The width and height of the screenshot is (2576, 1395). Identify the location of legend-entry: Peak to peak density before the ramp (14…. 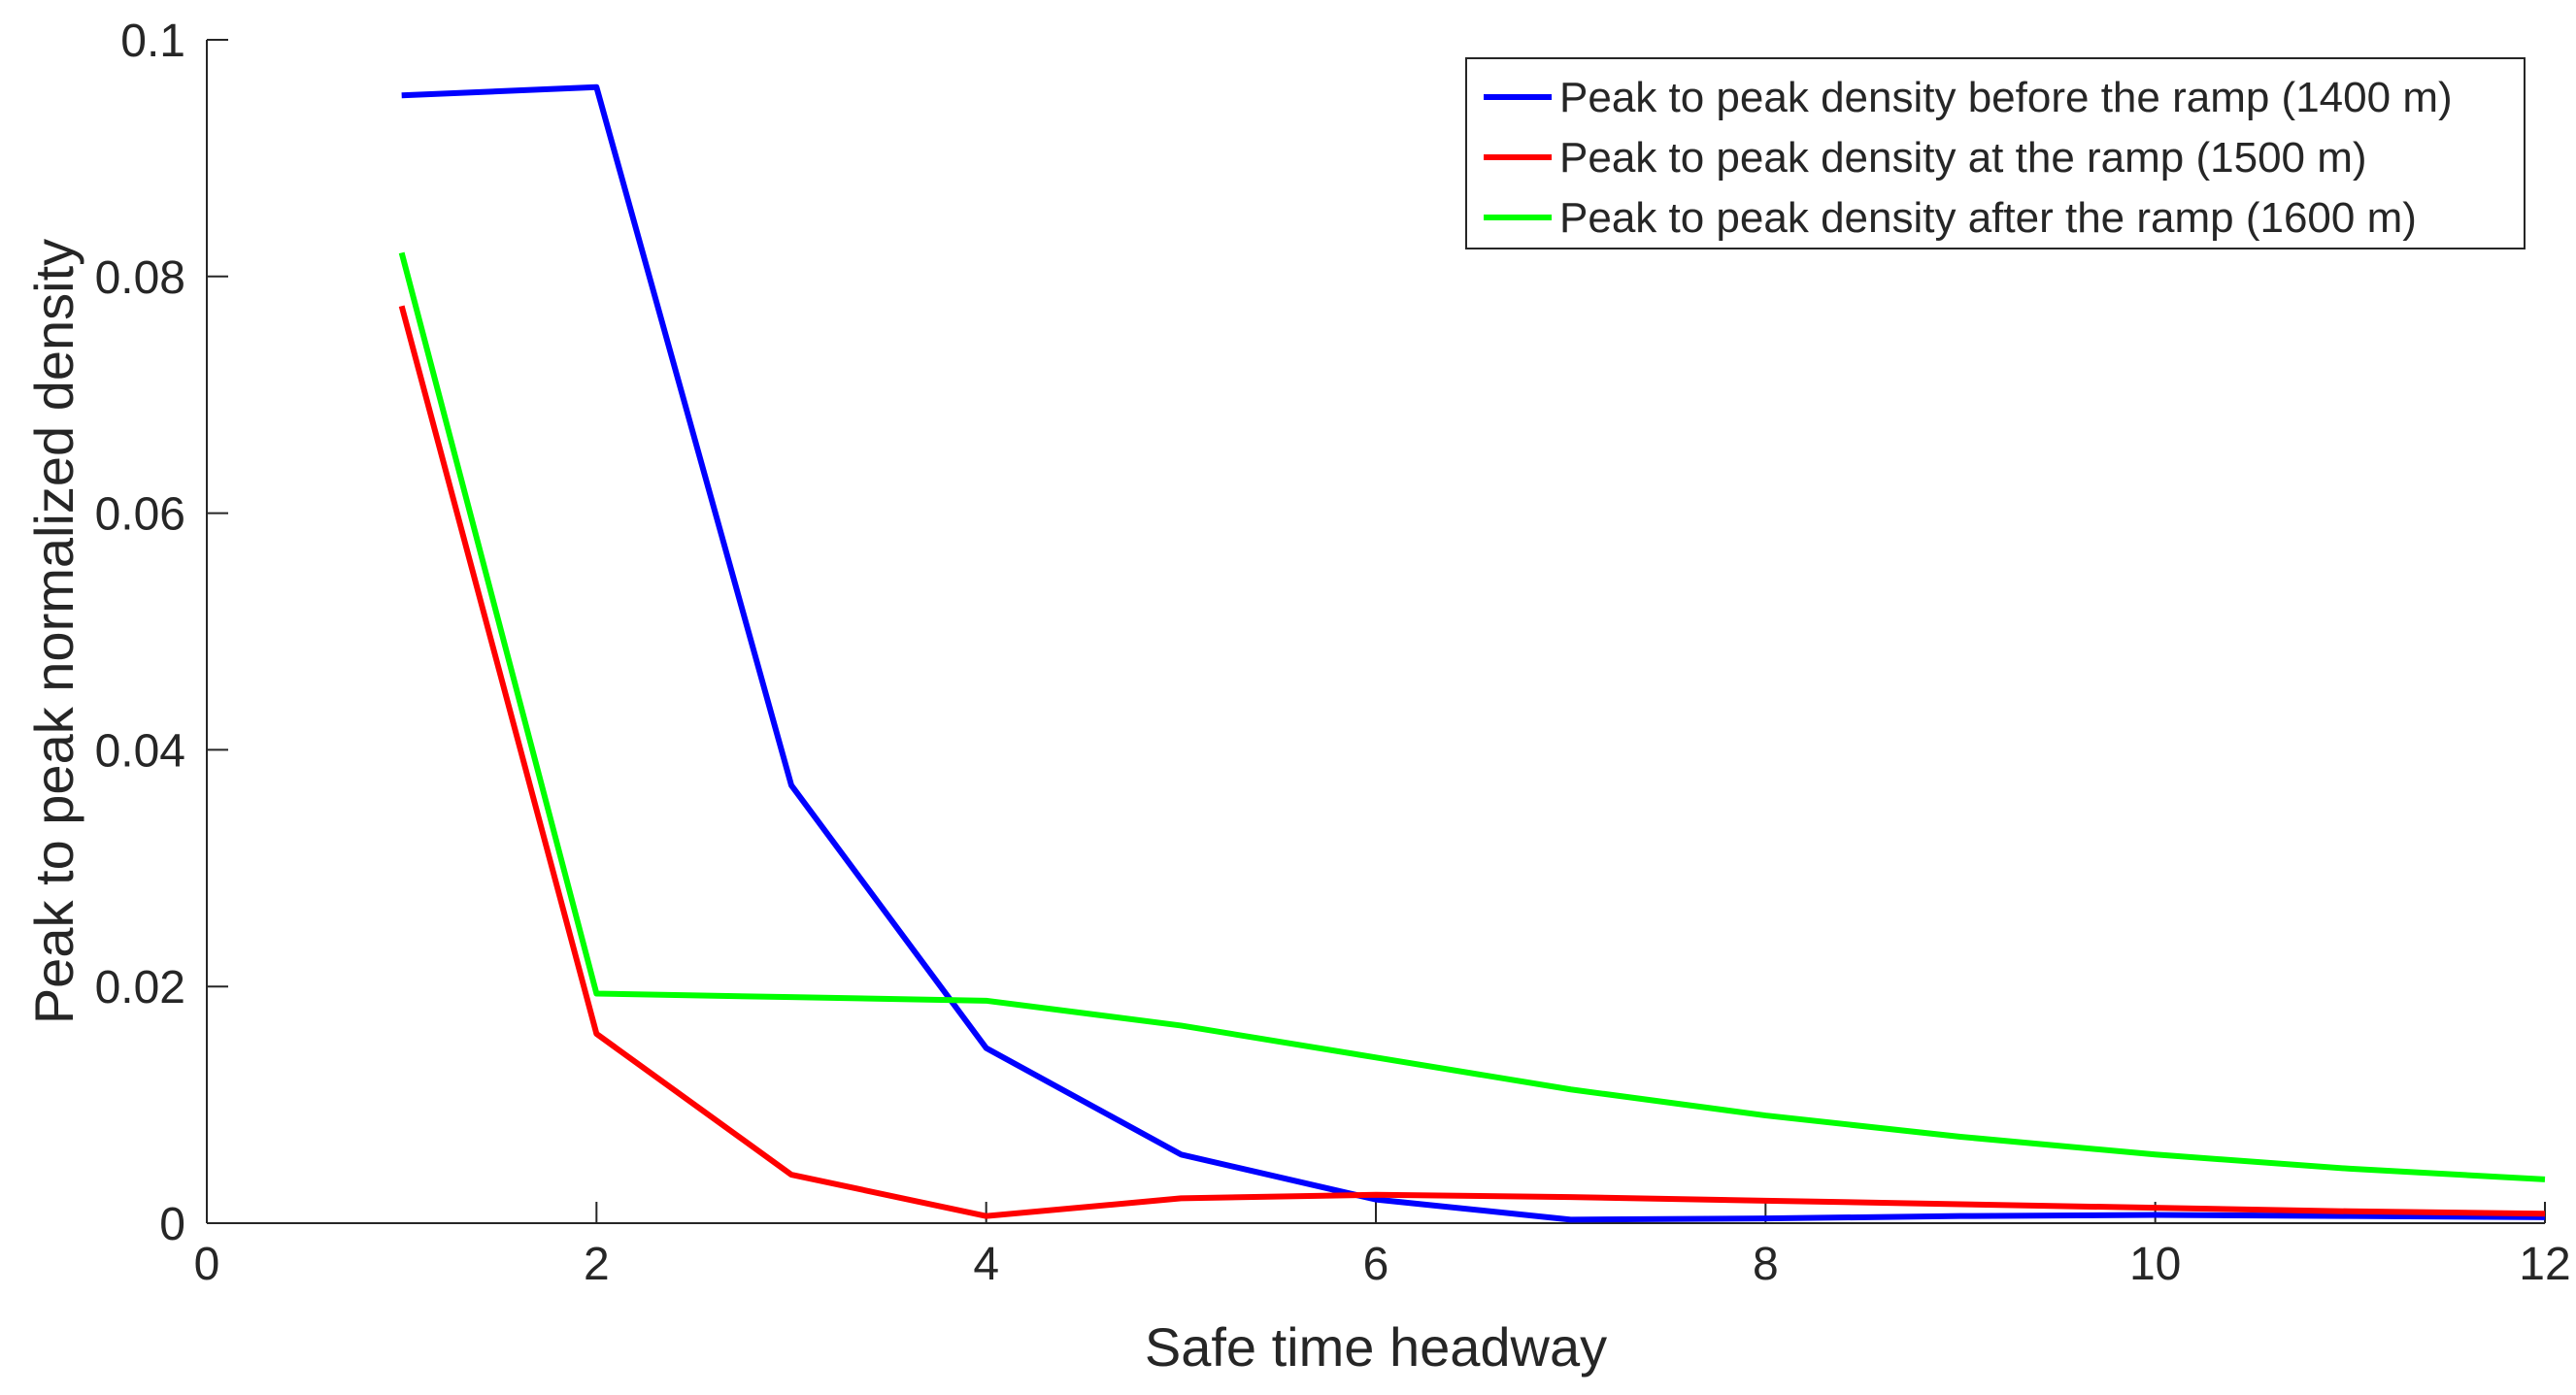
(2006, 97).